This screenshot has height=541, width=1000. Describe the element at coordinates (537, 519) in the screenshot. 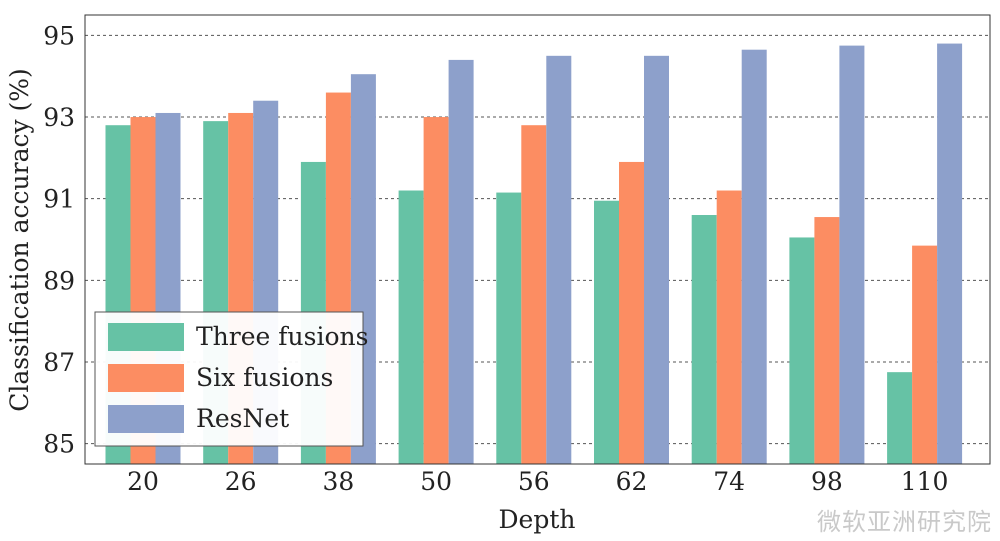

I see `x-axis-label: Depth` at that location.